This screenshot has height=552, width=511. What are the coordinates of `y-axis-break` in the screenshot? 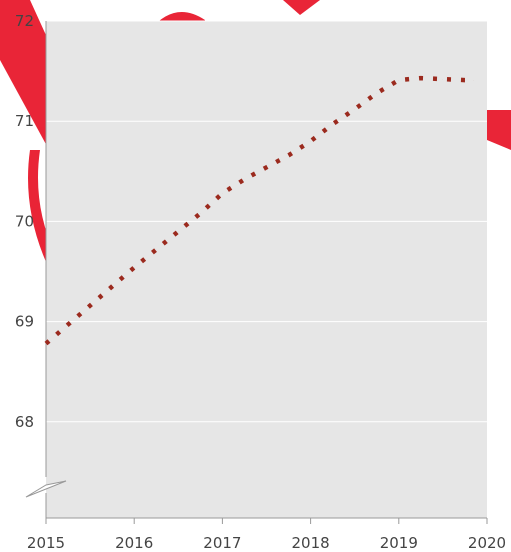 It's located at (46, 489).